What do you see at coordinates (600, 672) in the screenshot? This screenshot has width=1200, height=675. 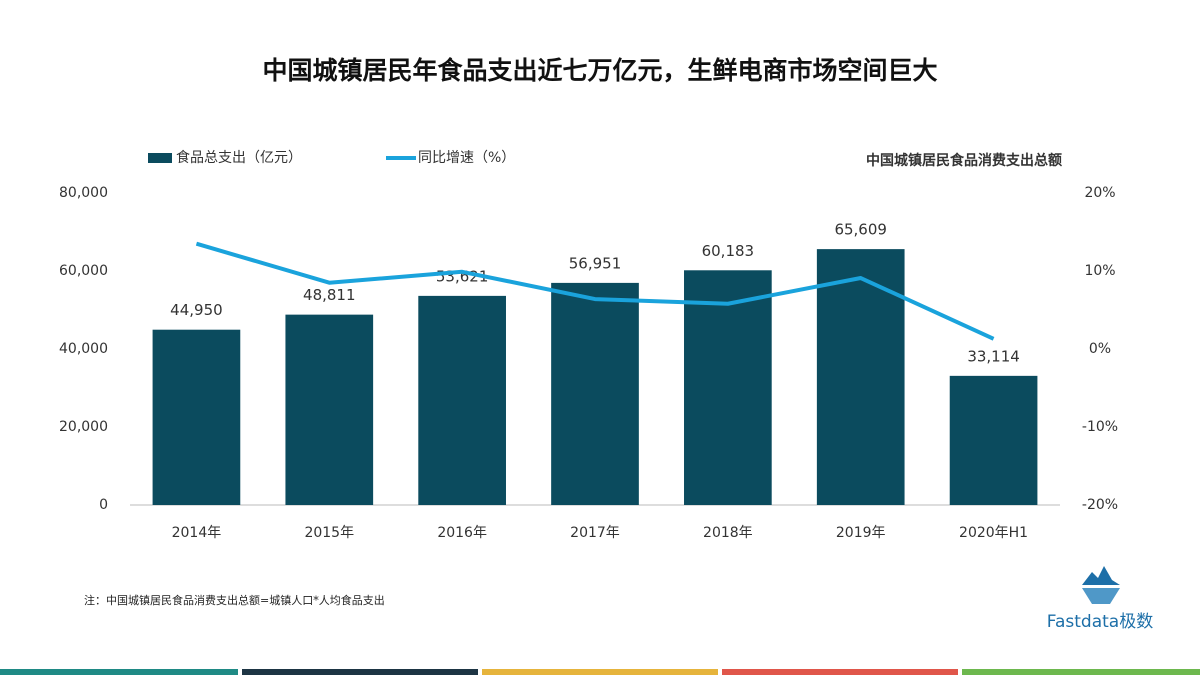 I see `bottom-stripes` at bounding box center [600, 672].